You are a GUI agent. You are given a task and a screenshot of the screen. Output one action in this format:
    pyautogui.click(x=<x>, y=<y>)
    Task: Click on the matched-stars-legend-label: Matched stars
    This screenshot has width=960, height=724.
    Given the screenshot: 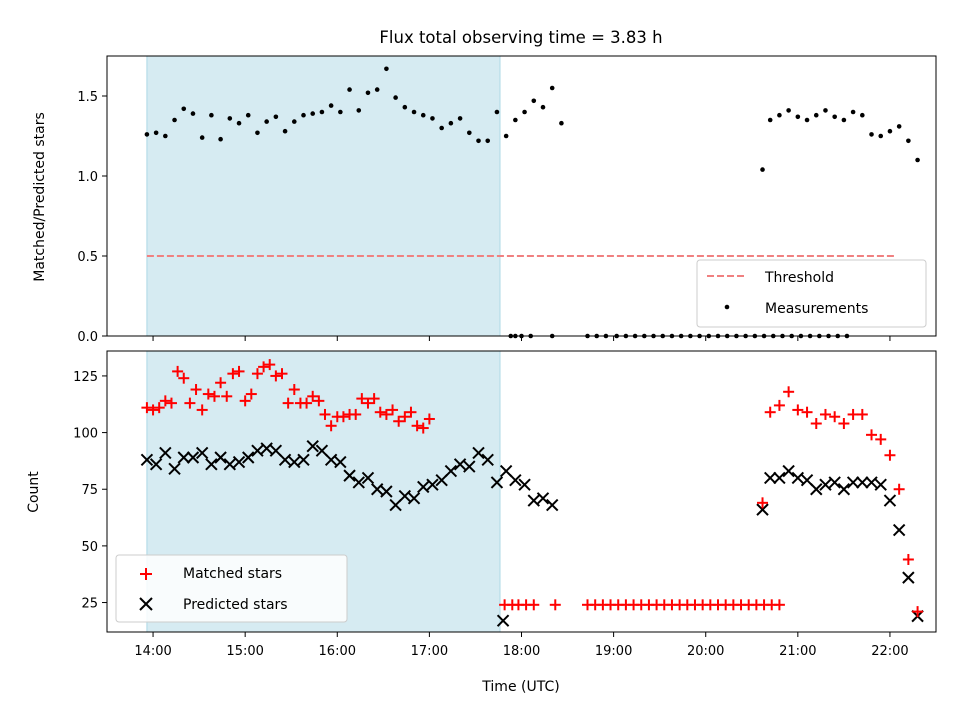 What is the action you would take?
    pyautogui.click(x=232, y=574)
    